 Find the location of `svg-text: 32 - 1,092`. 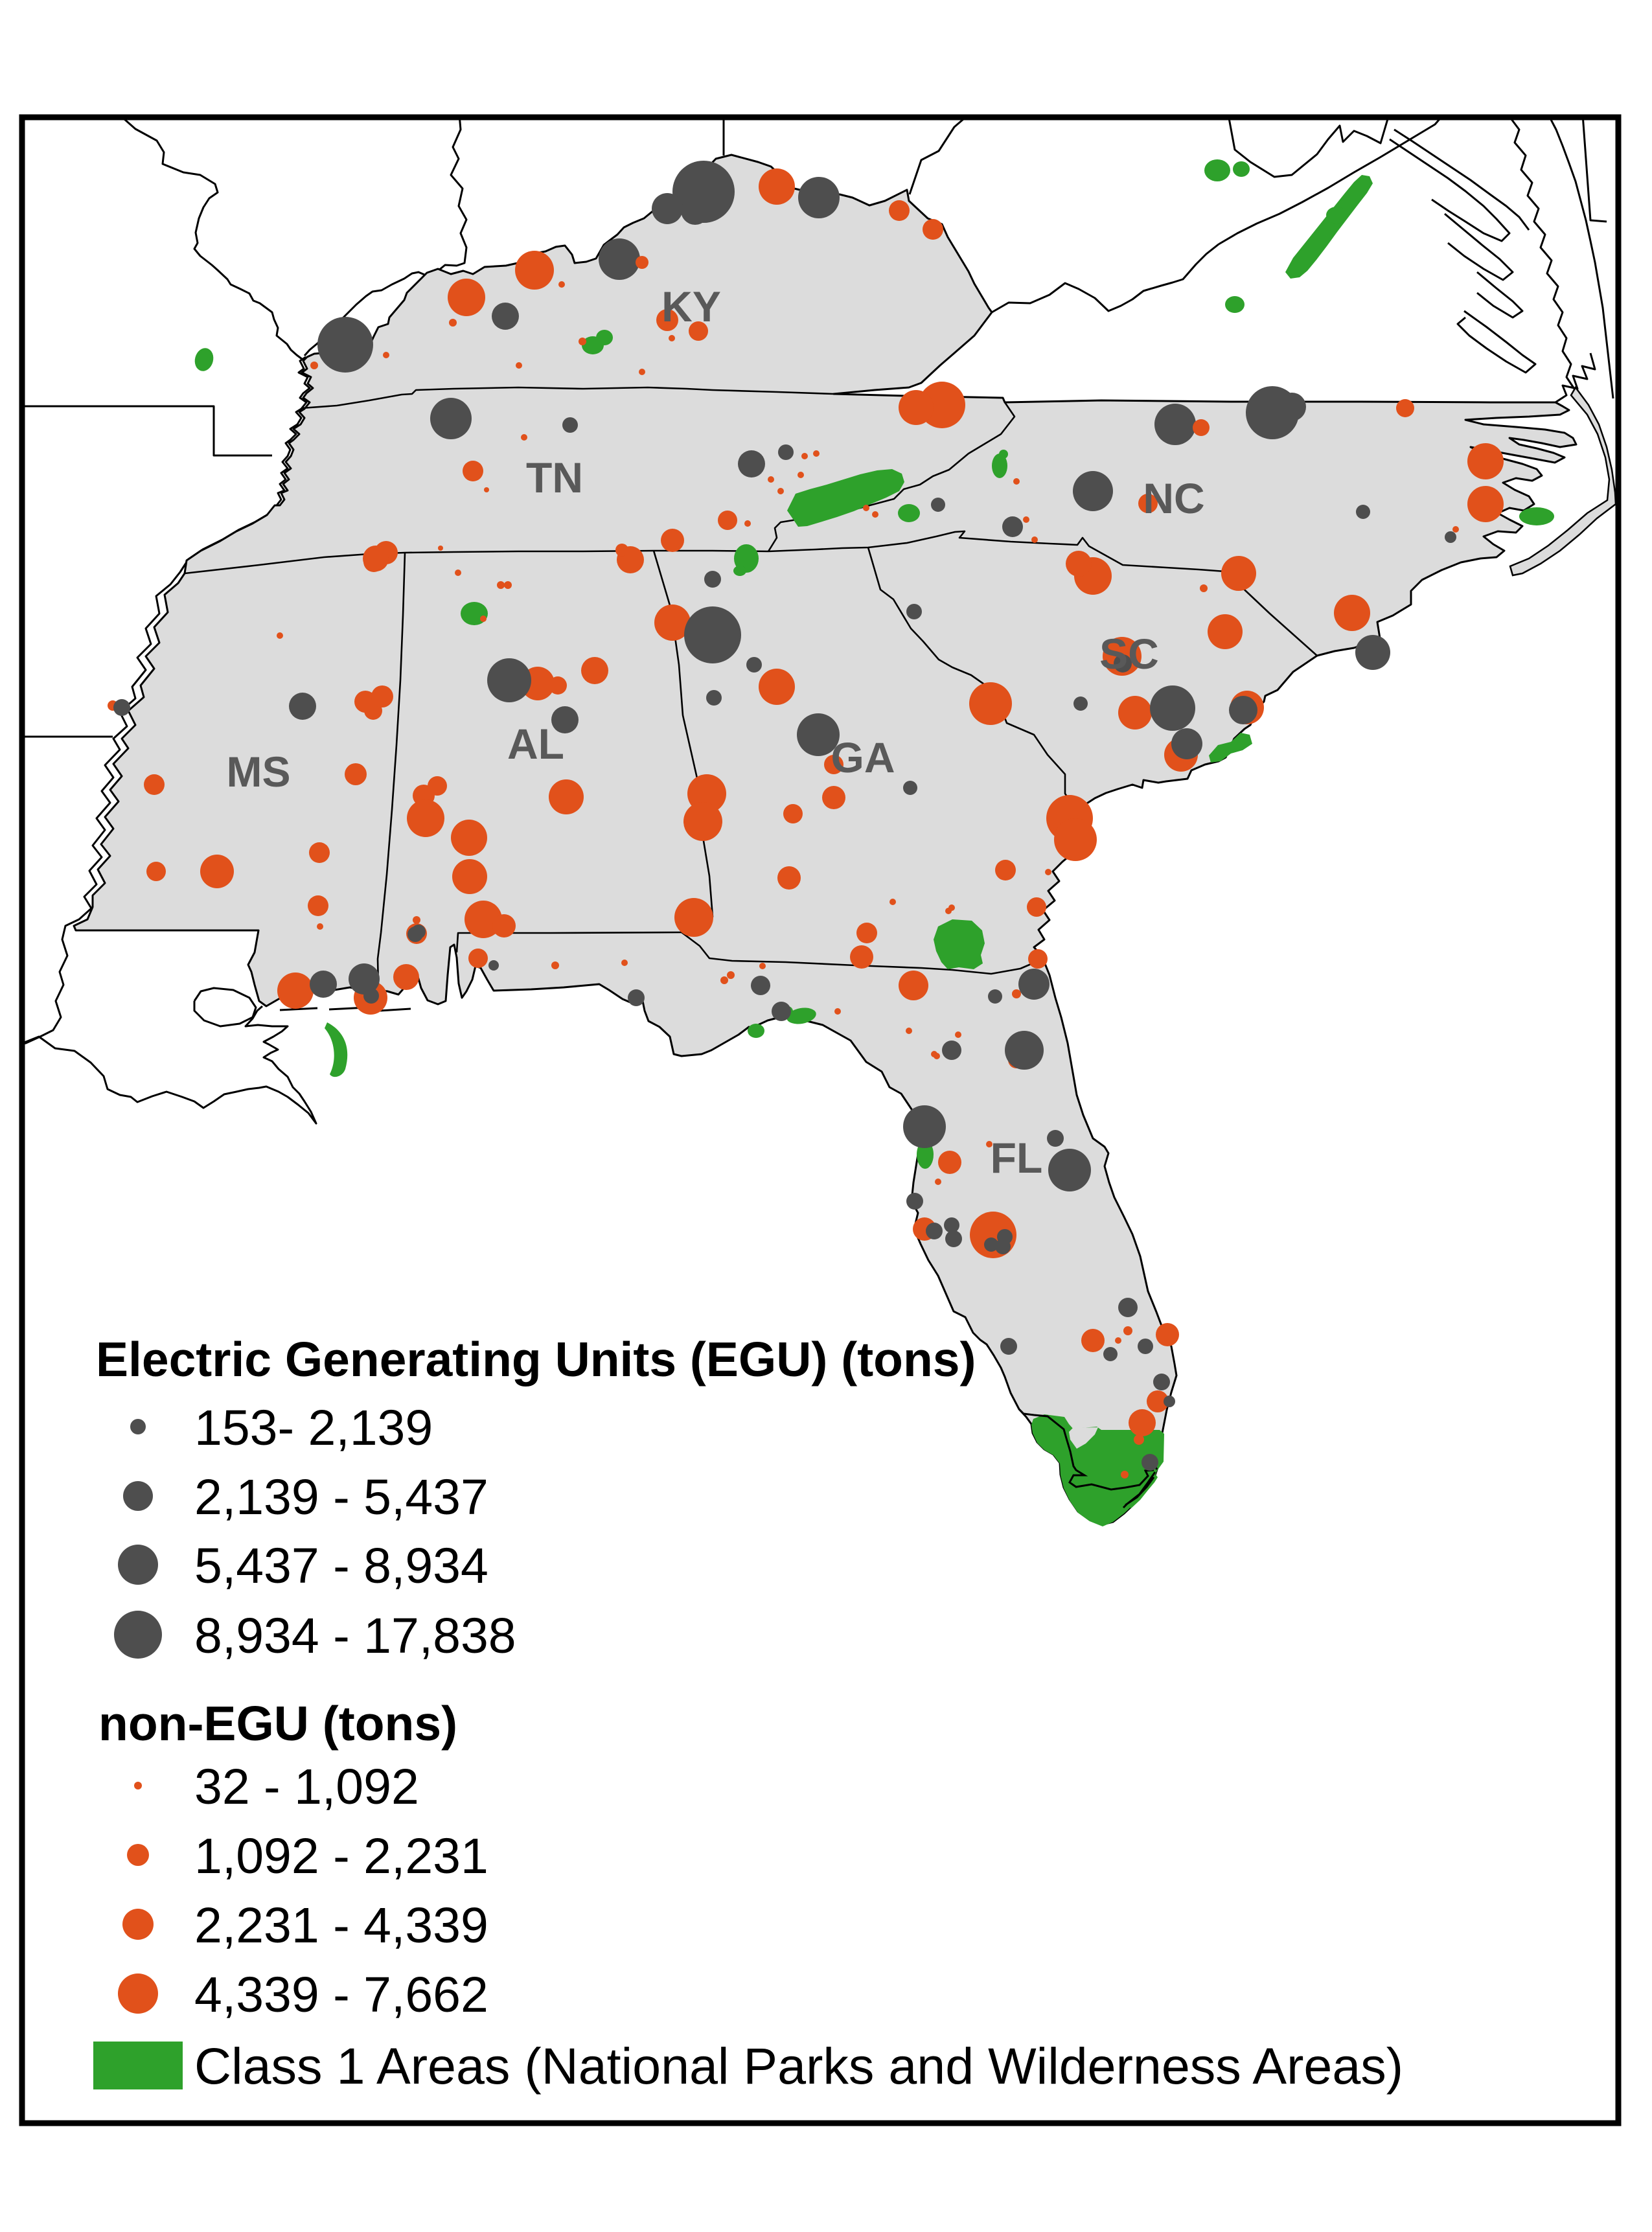

svg-text: 32 - 1,092 is located at coordinates (306, 1787).